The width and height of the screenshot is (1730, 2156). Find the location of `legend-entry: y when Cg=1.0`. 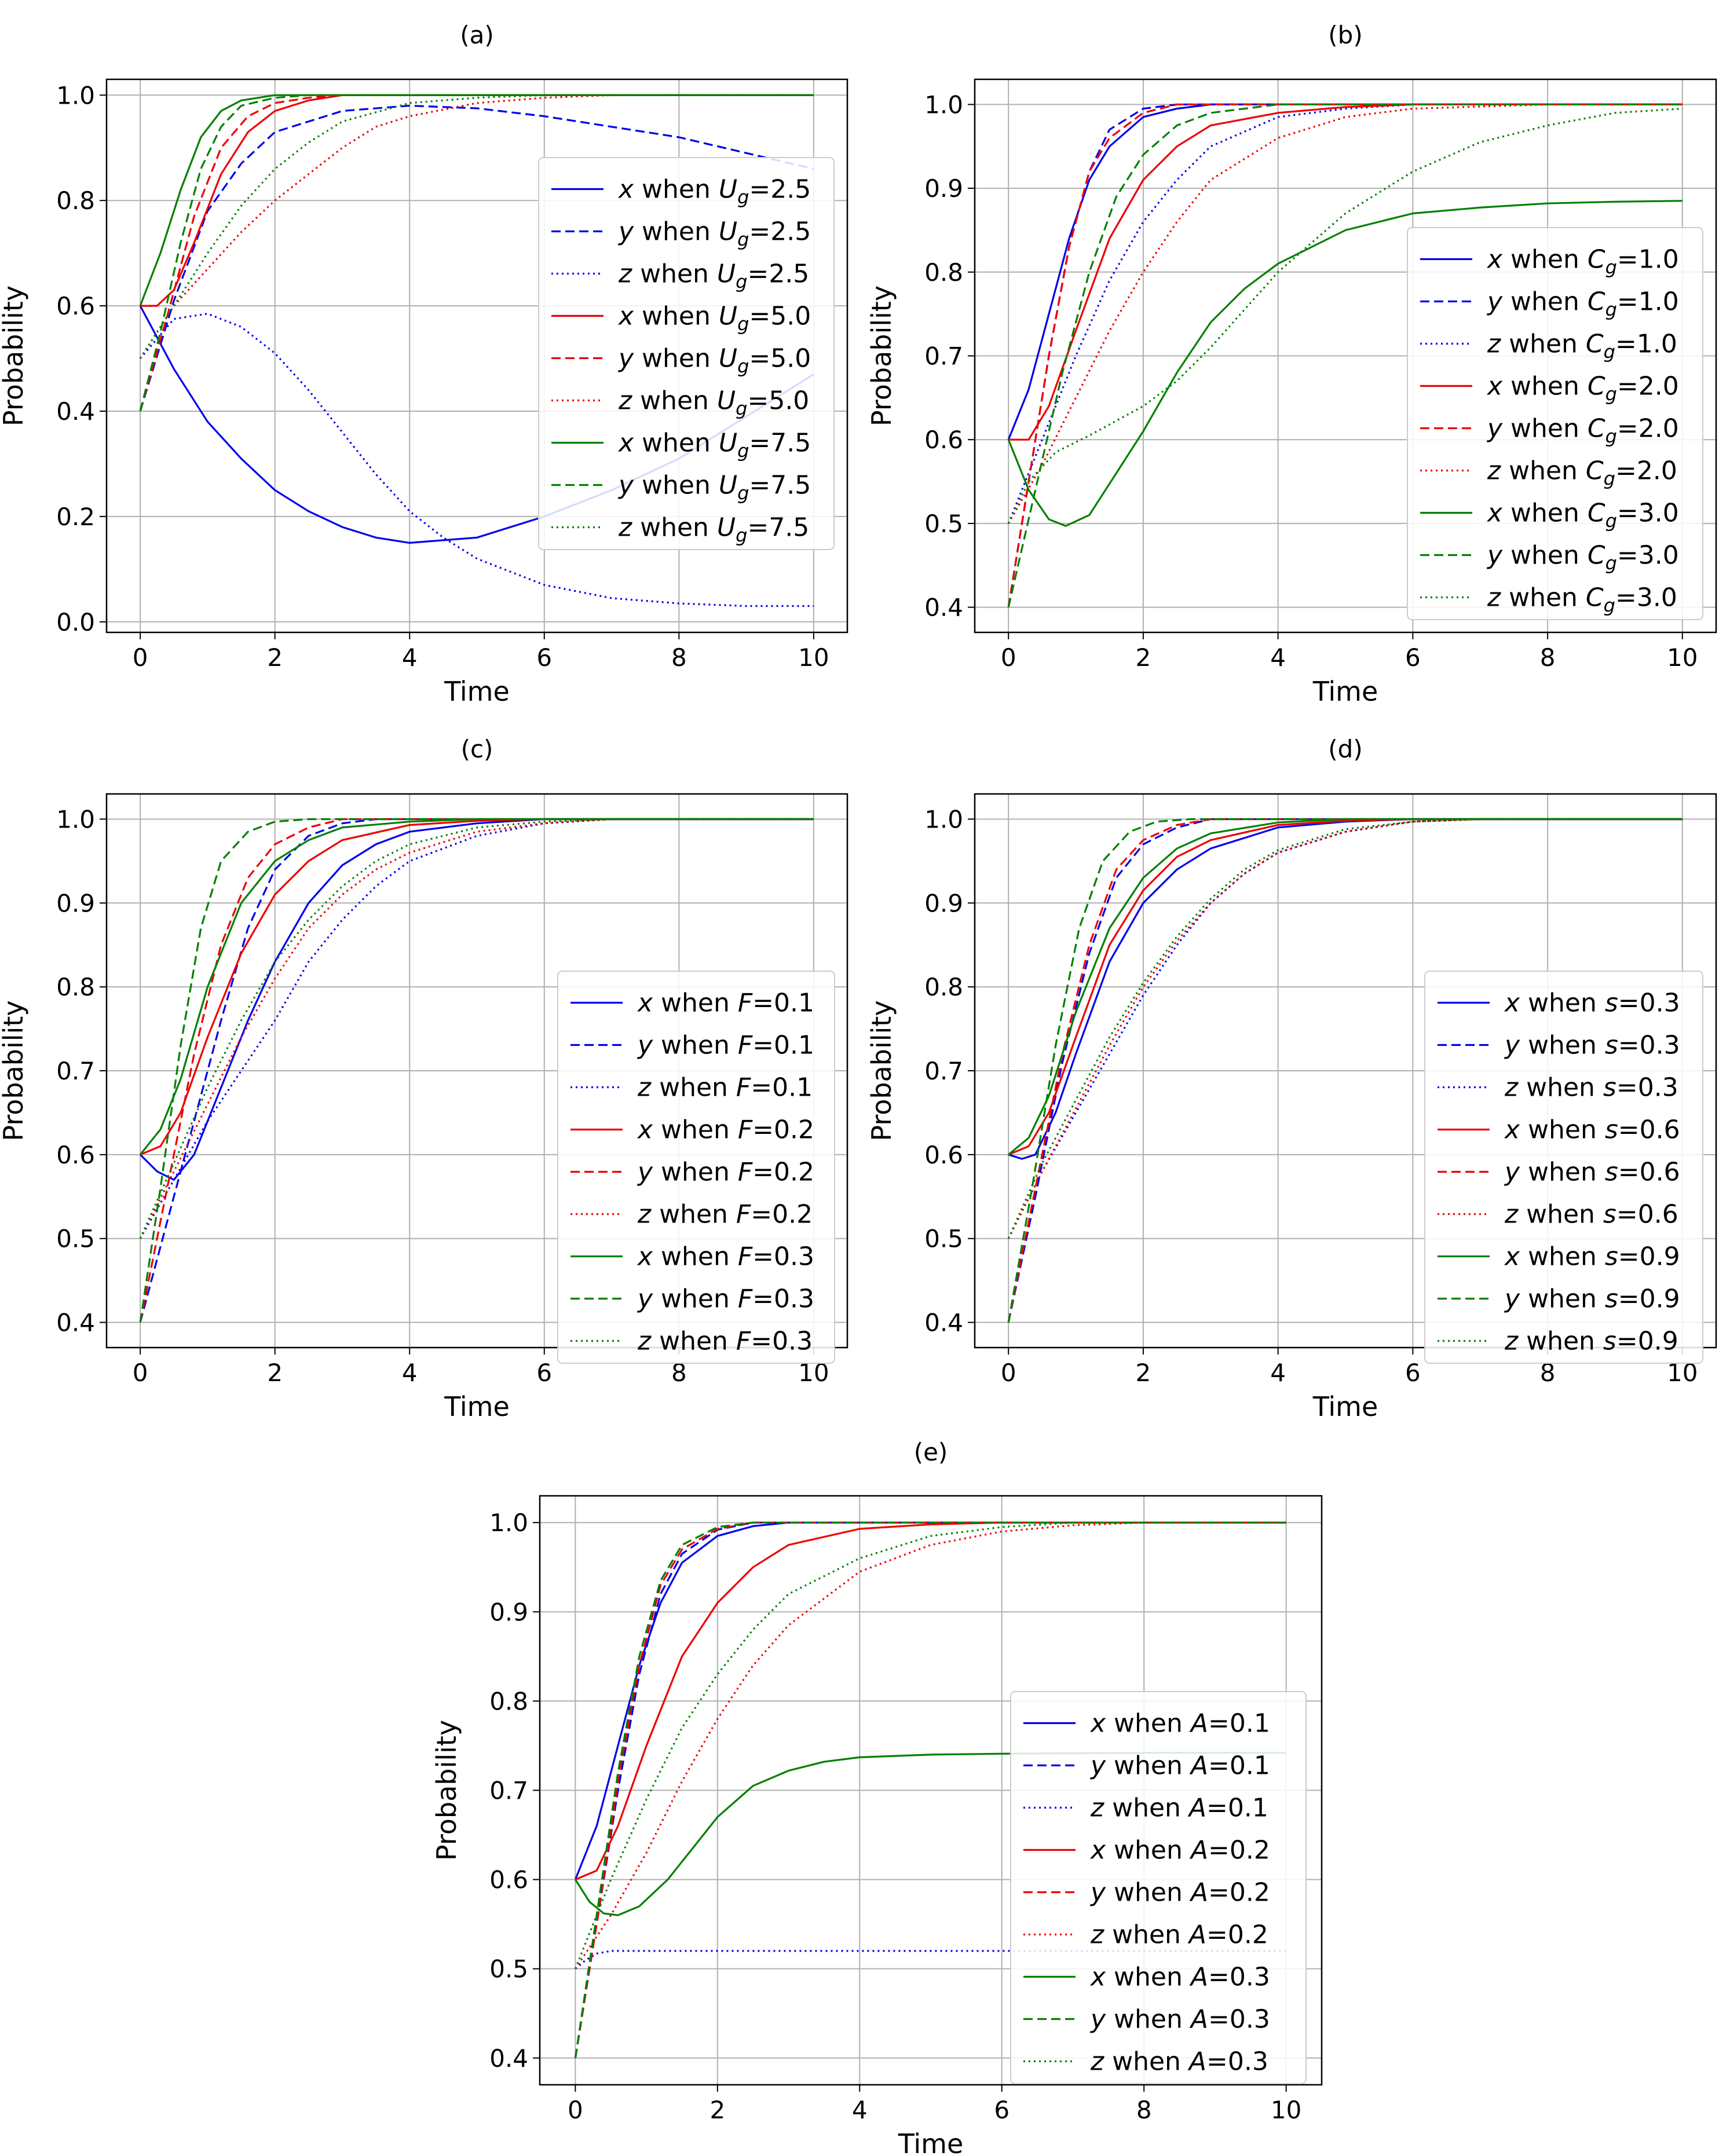

legend-entry: y when Cg=1.0 is located at coordinates (1582, 304).